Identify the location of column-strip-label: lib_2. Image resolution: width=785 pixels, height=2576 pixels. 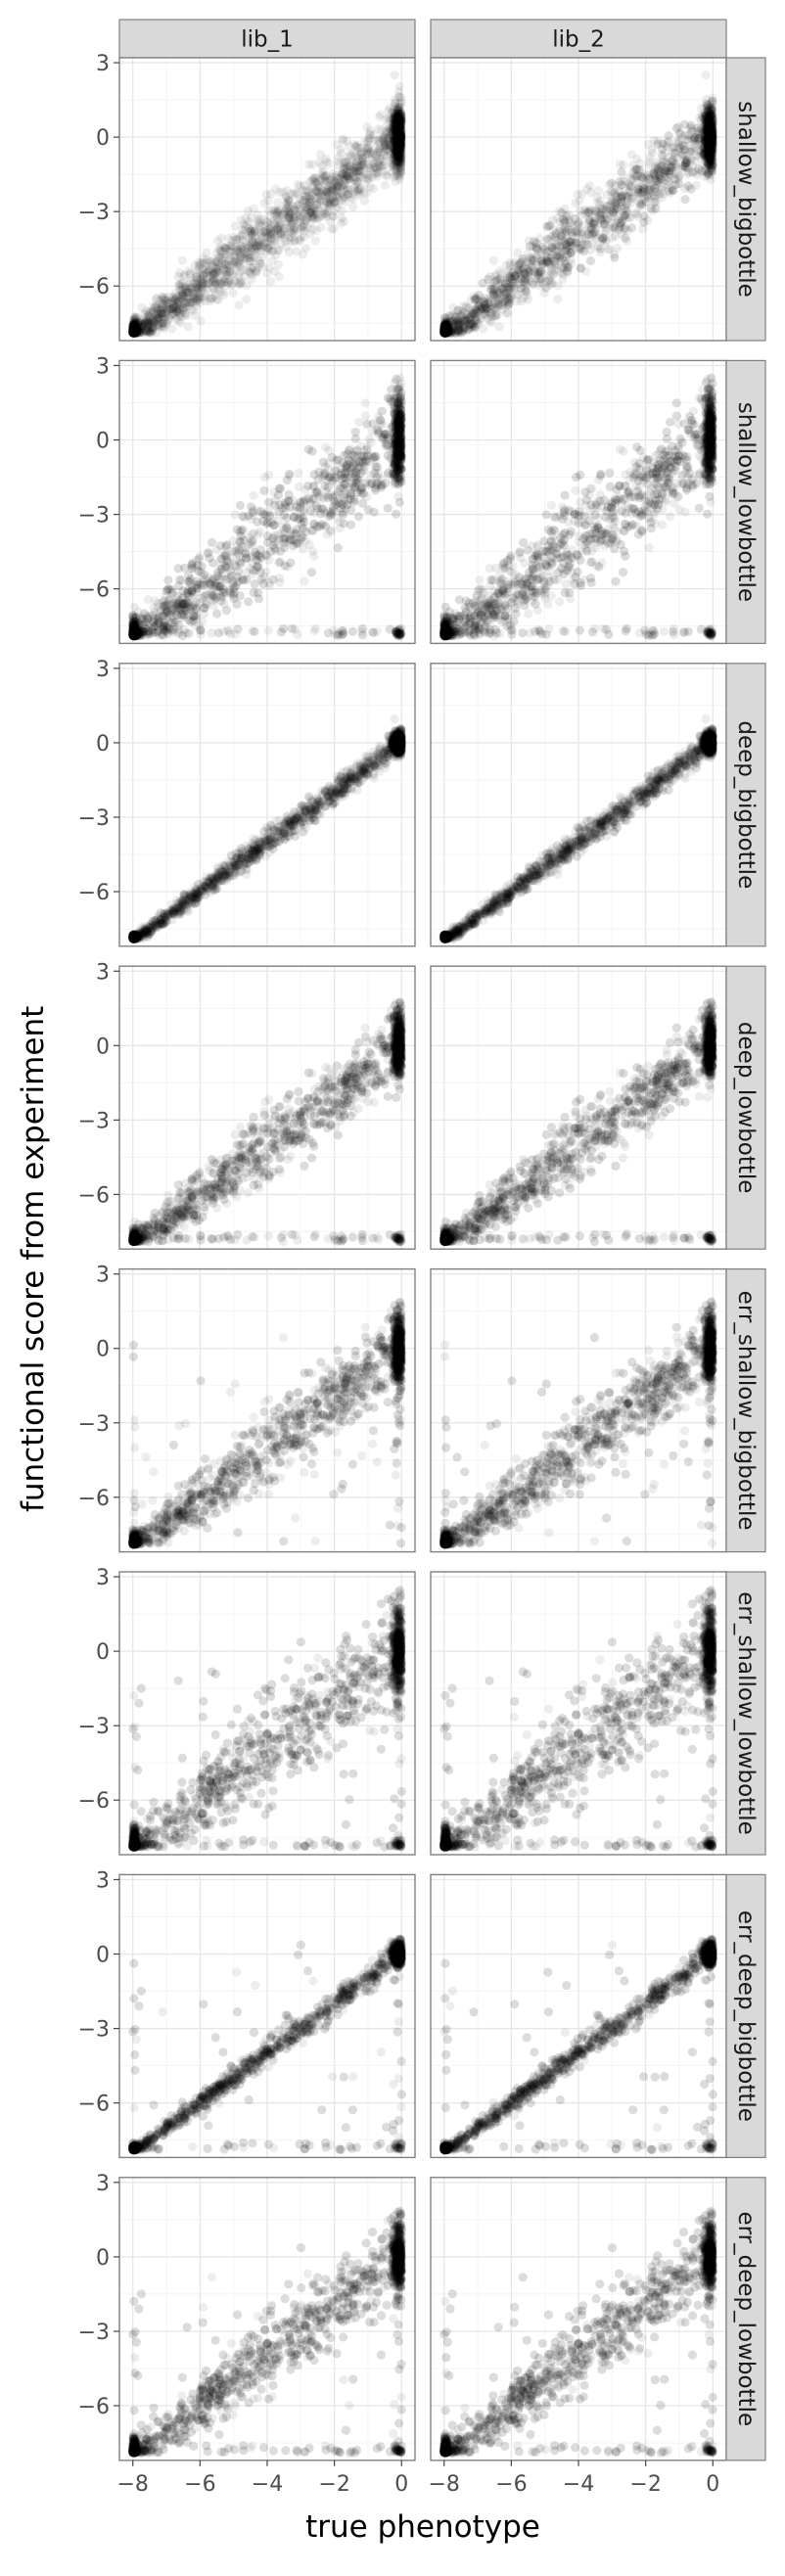
(579, 40).